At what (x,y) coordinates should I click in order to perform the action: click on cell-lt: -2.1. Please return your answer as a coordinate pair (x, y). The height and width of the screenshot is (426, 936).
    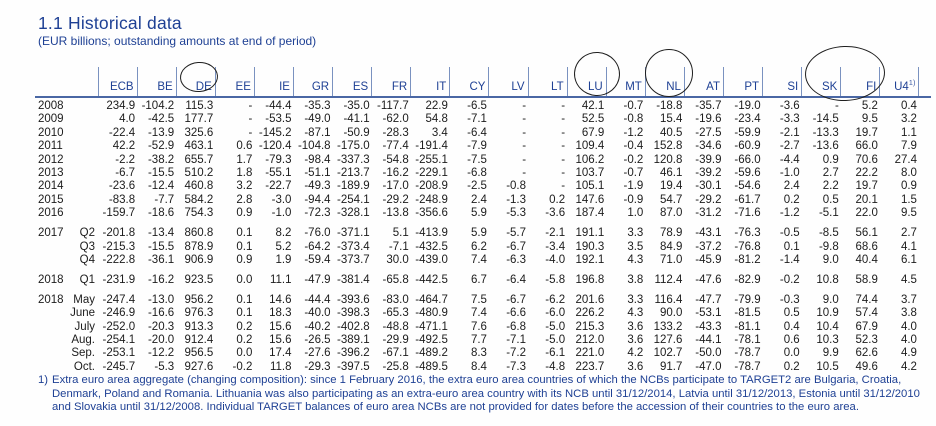
    Looking at the image, I should click on (555, 233).